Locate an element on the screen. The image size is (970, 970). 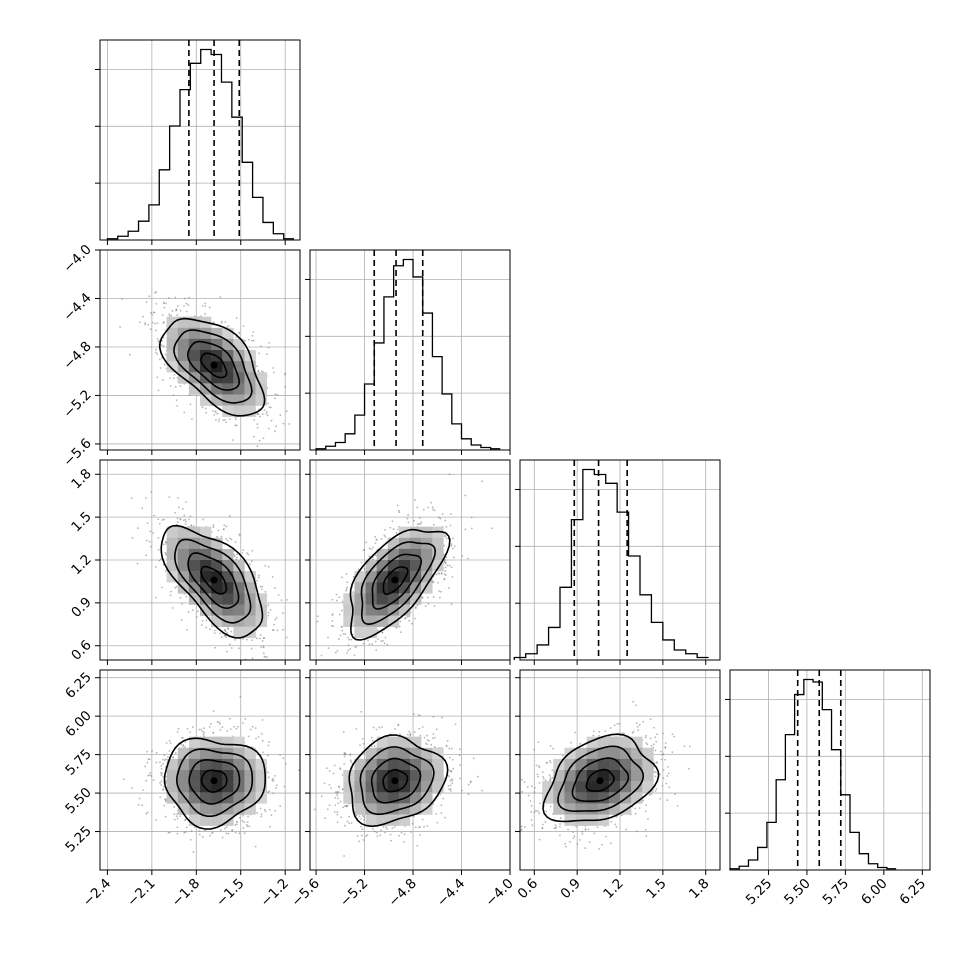
y-tick-label: −5.6 is located at coordinates (77, 452).